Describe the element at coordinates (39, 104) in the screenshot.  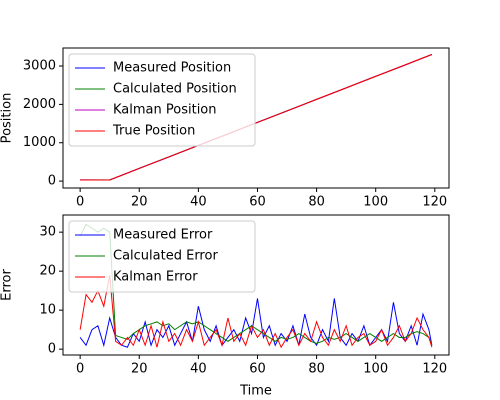
I see `y-tick-label: 2000` at that location.